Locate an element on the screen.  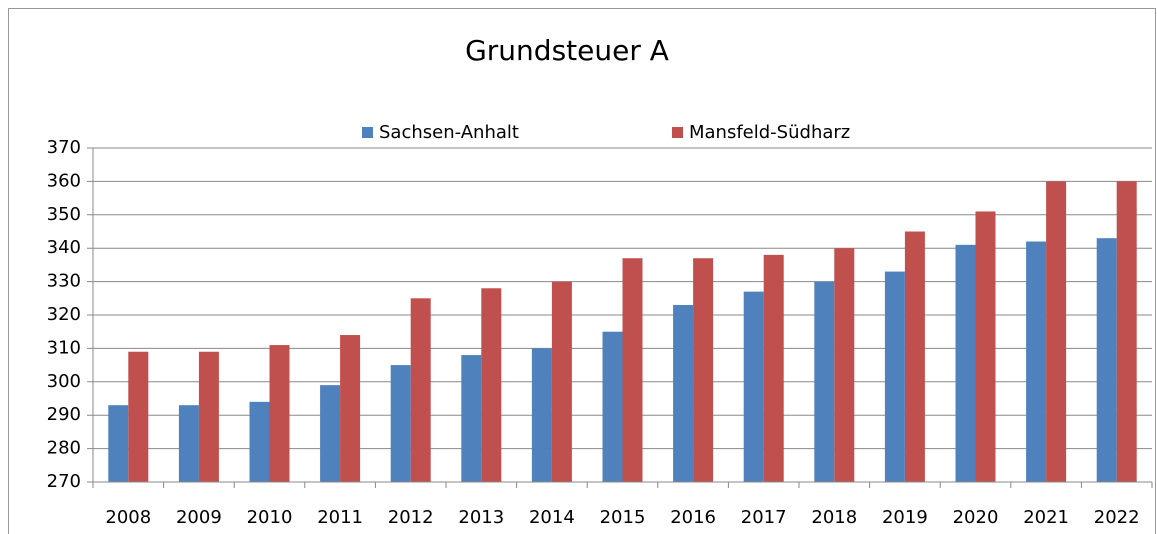
x-tick-label: 2021 is located at coordinates (1046, 517).